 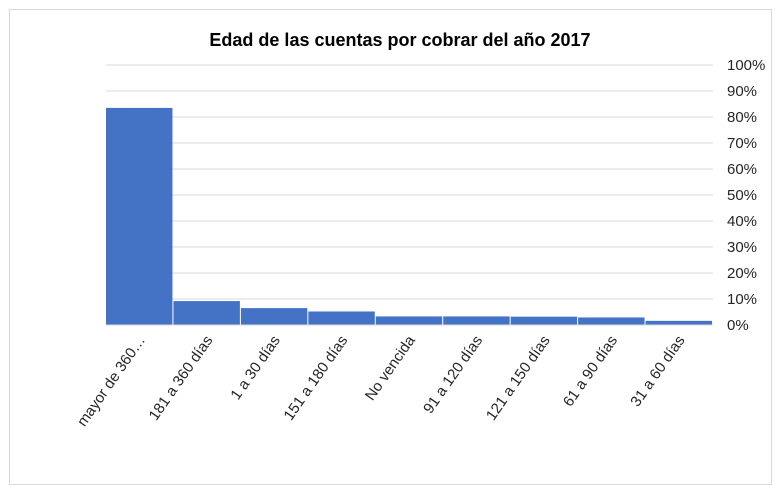 I want to click on x-tick-label: 1 a 30 días, so click(x=255, y=368).